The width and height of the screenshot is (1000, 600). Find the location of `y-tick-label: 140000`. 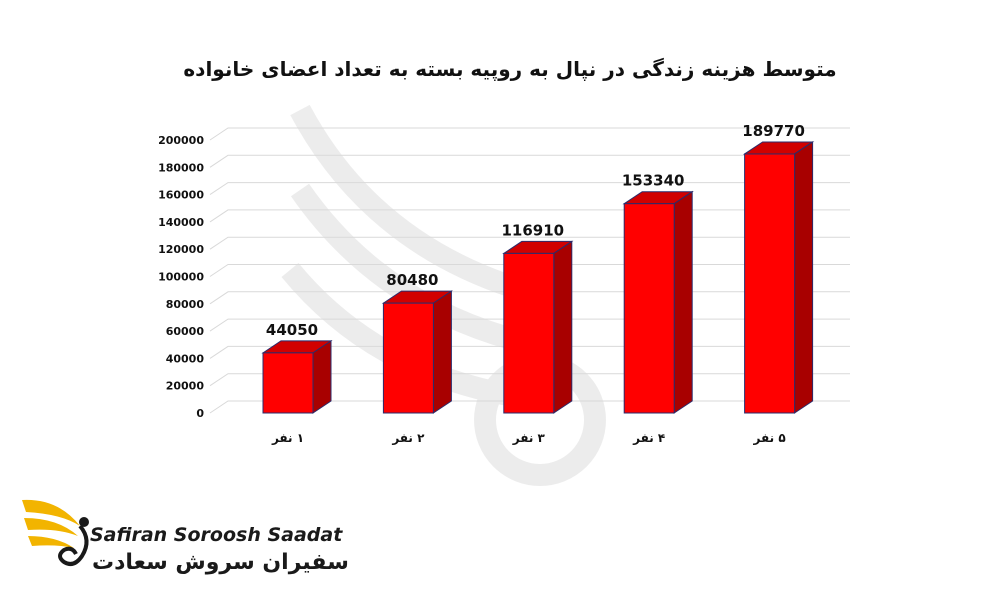

y-tick-label: 140000 is located at coordinates (181, 222).